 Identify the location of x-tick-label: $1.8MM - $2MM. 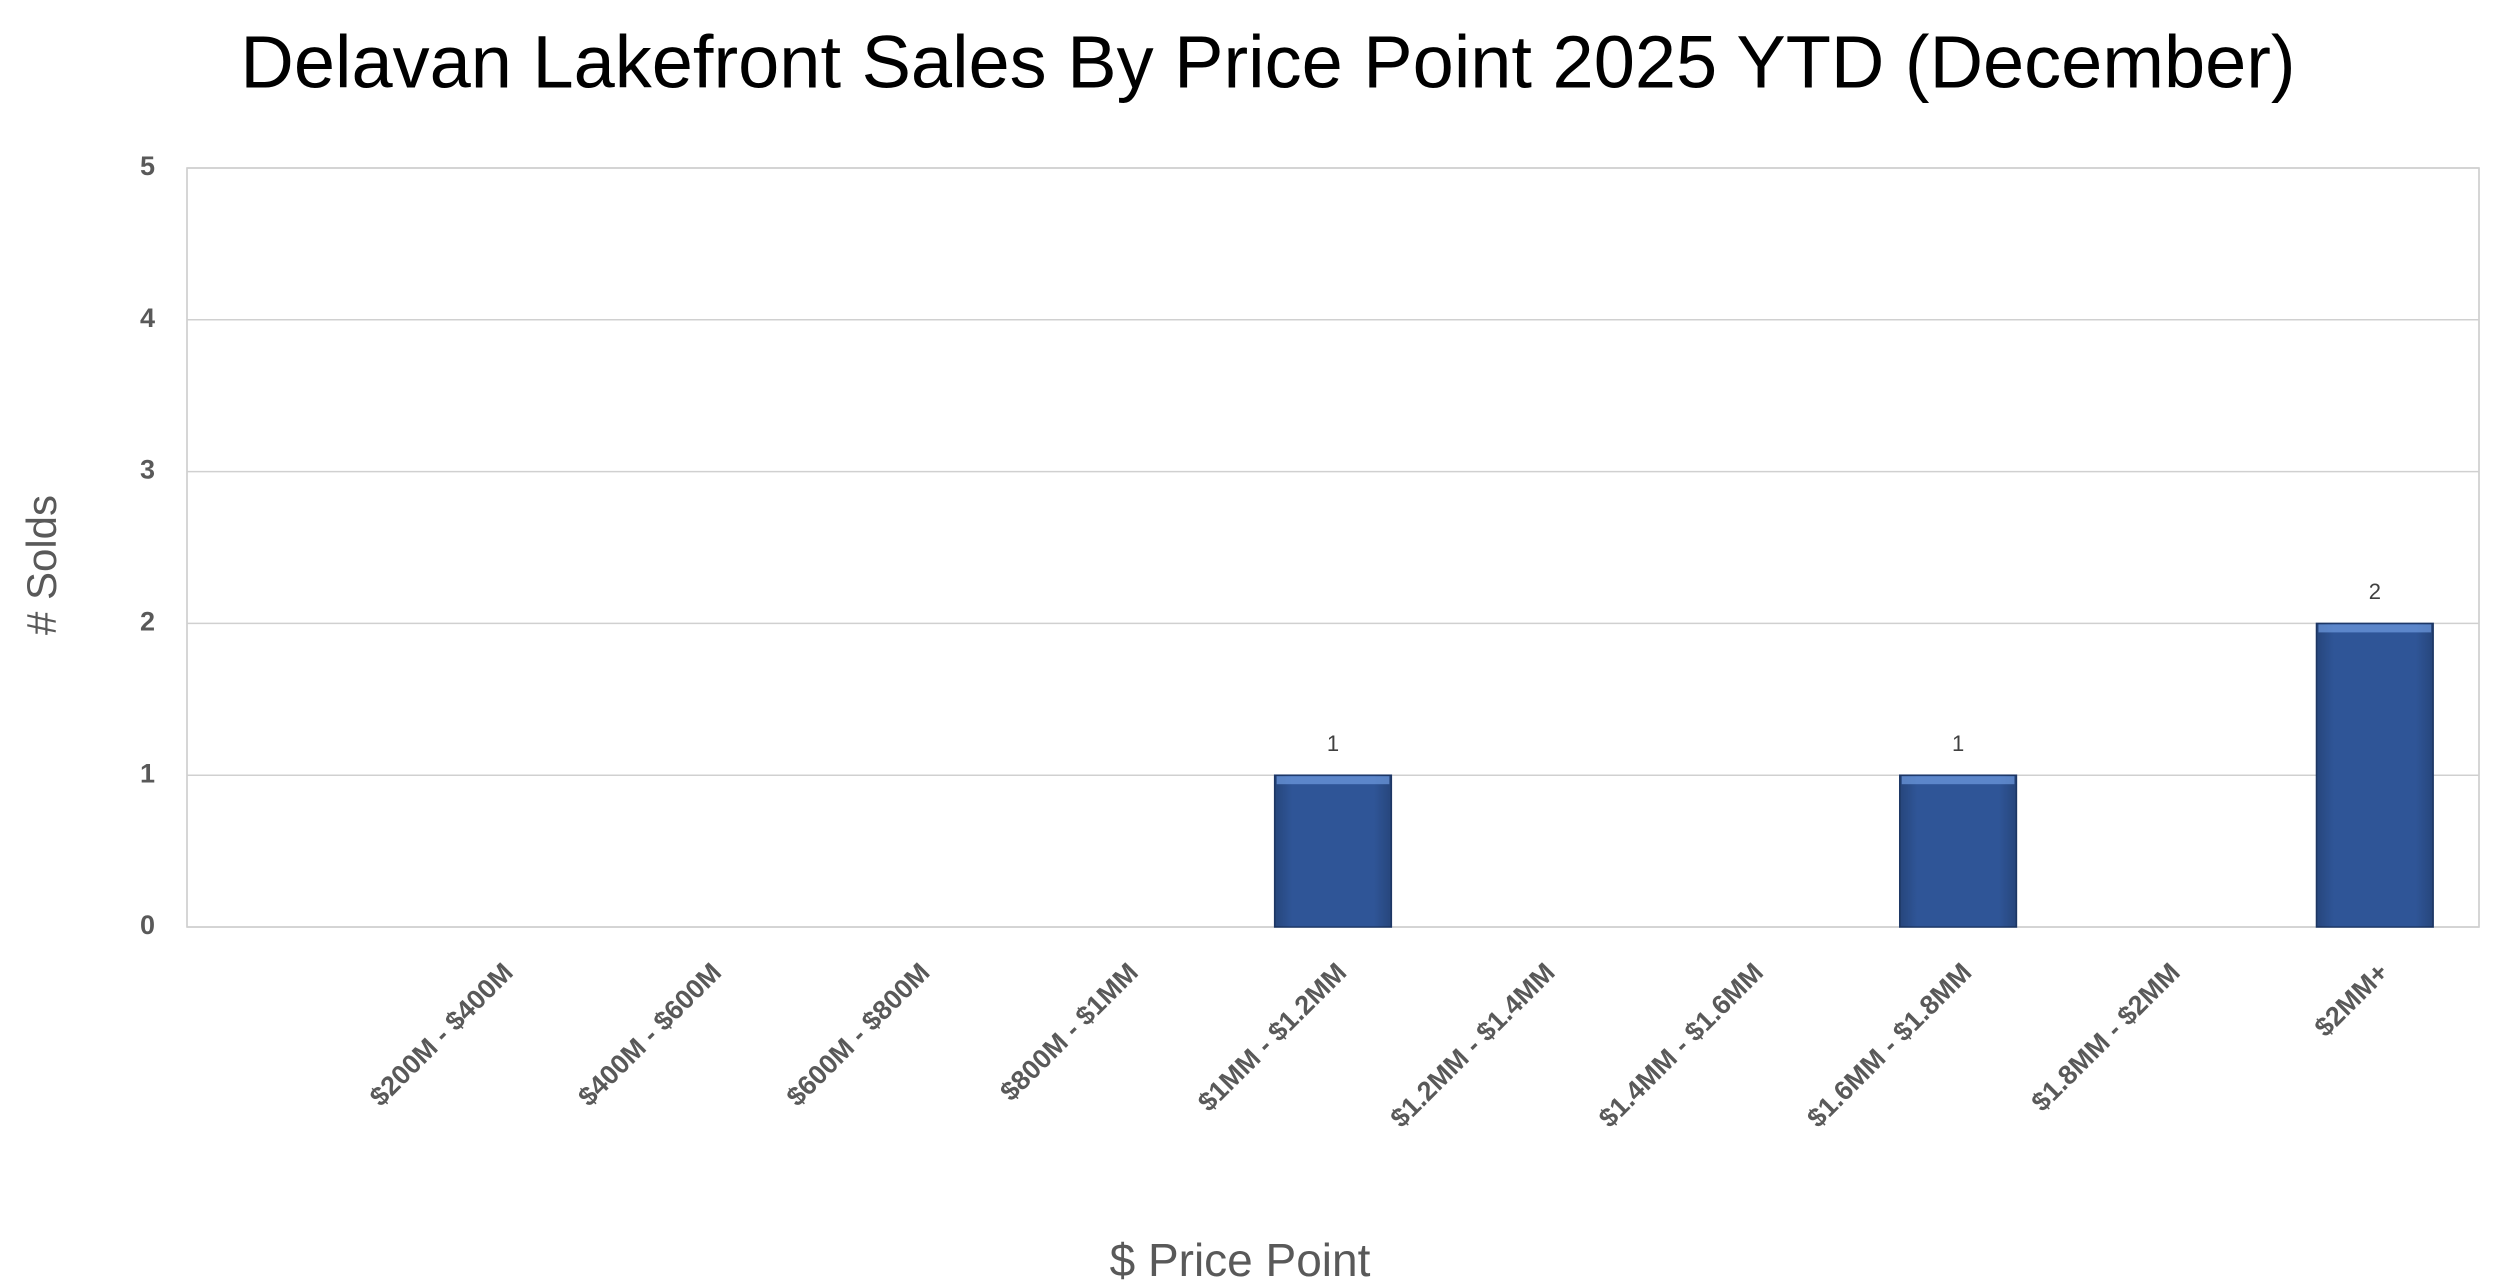
(2106, 1037).